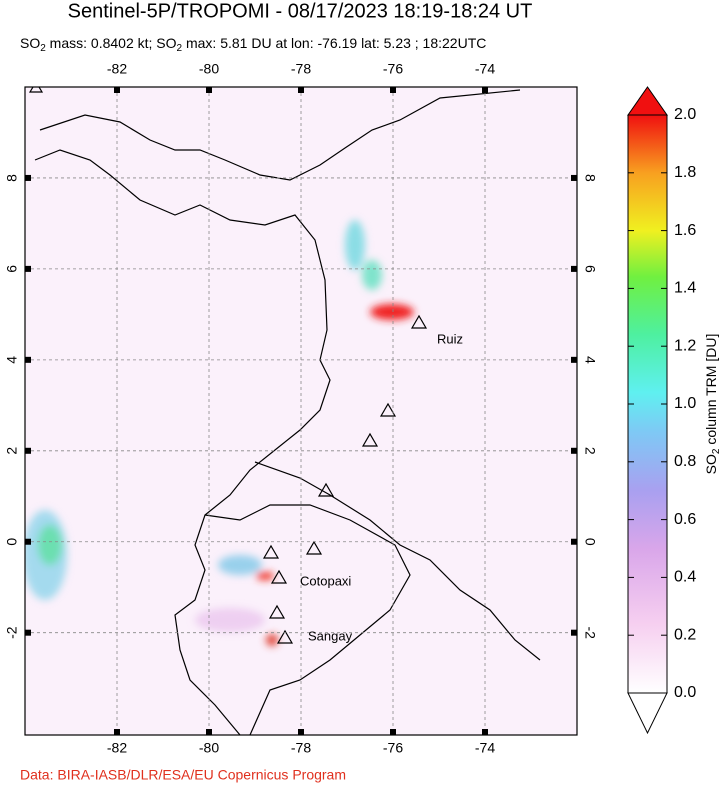 Image resolution: width=725 pixels, height=791 pixels. Describe the element at coordinates (685, 403) in the screenshot. I see `colorbar-tick-label: 1.0` at that location.